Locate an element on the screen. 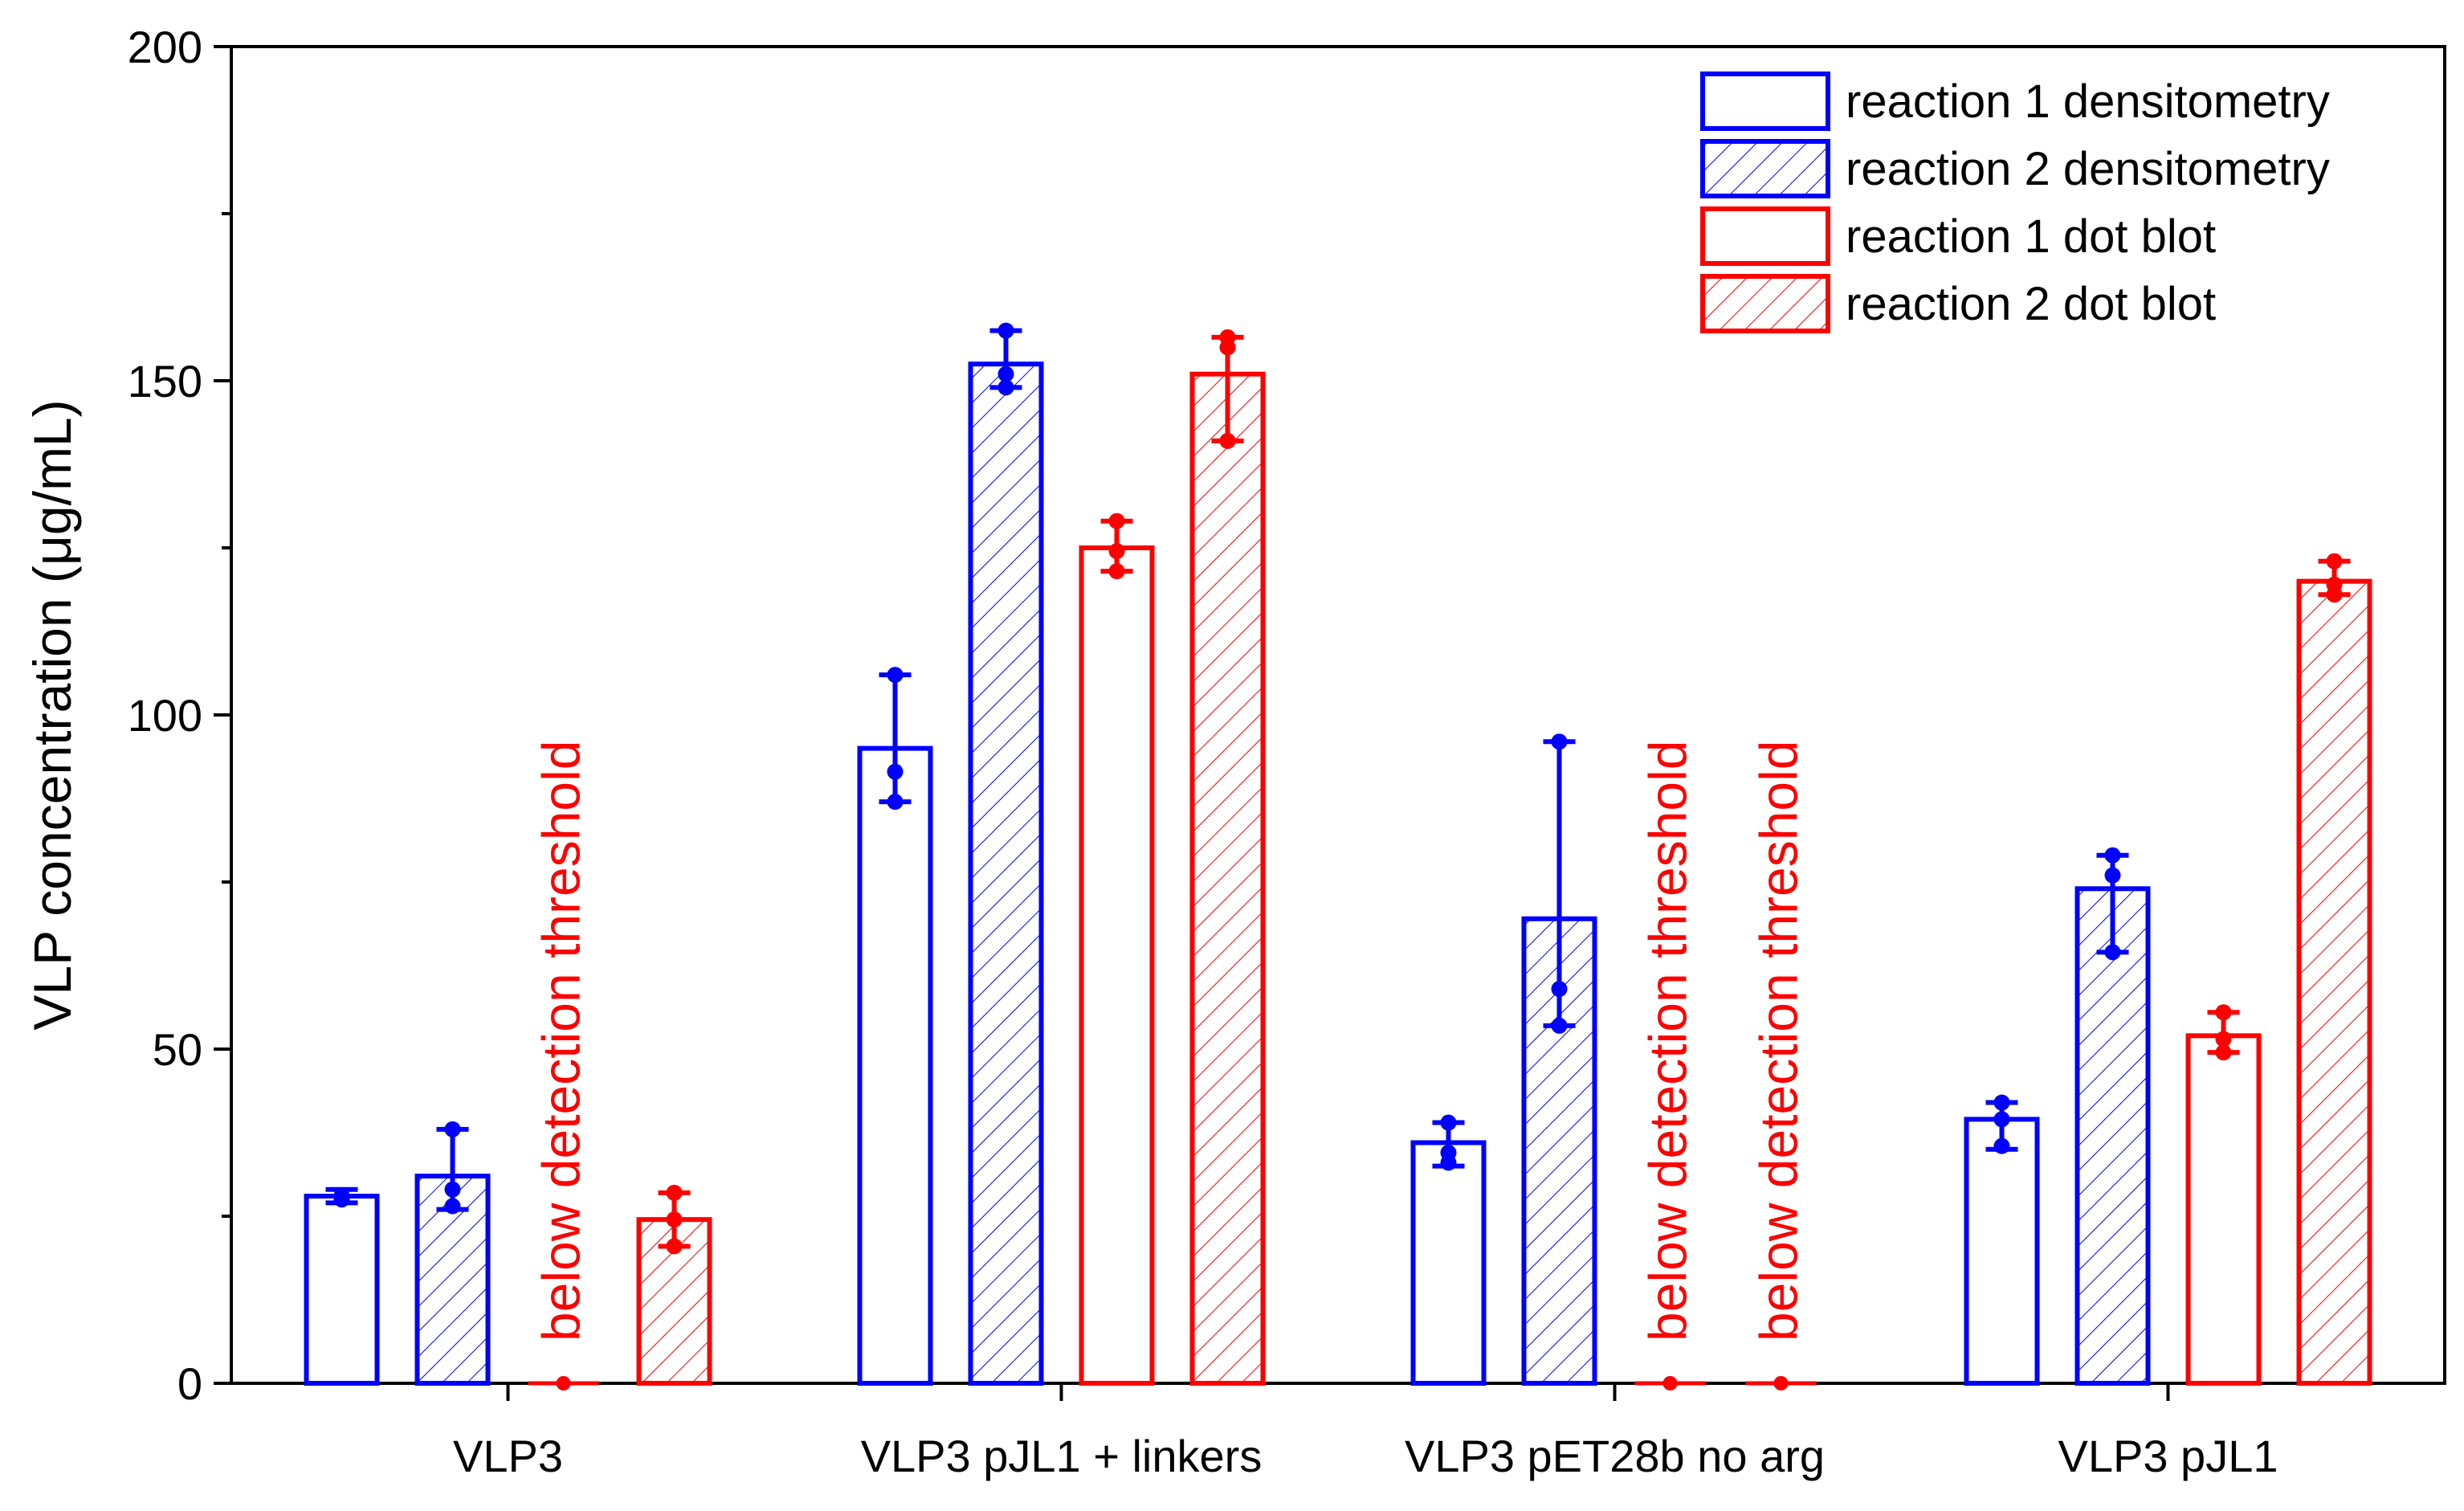  x-tick-label: VLP3 pET28b no arg is located at coordinates (1615, 1456).